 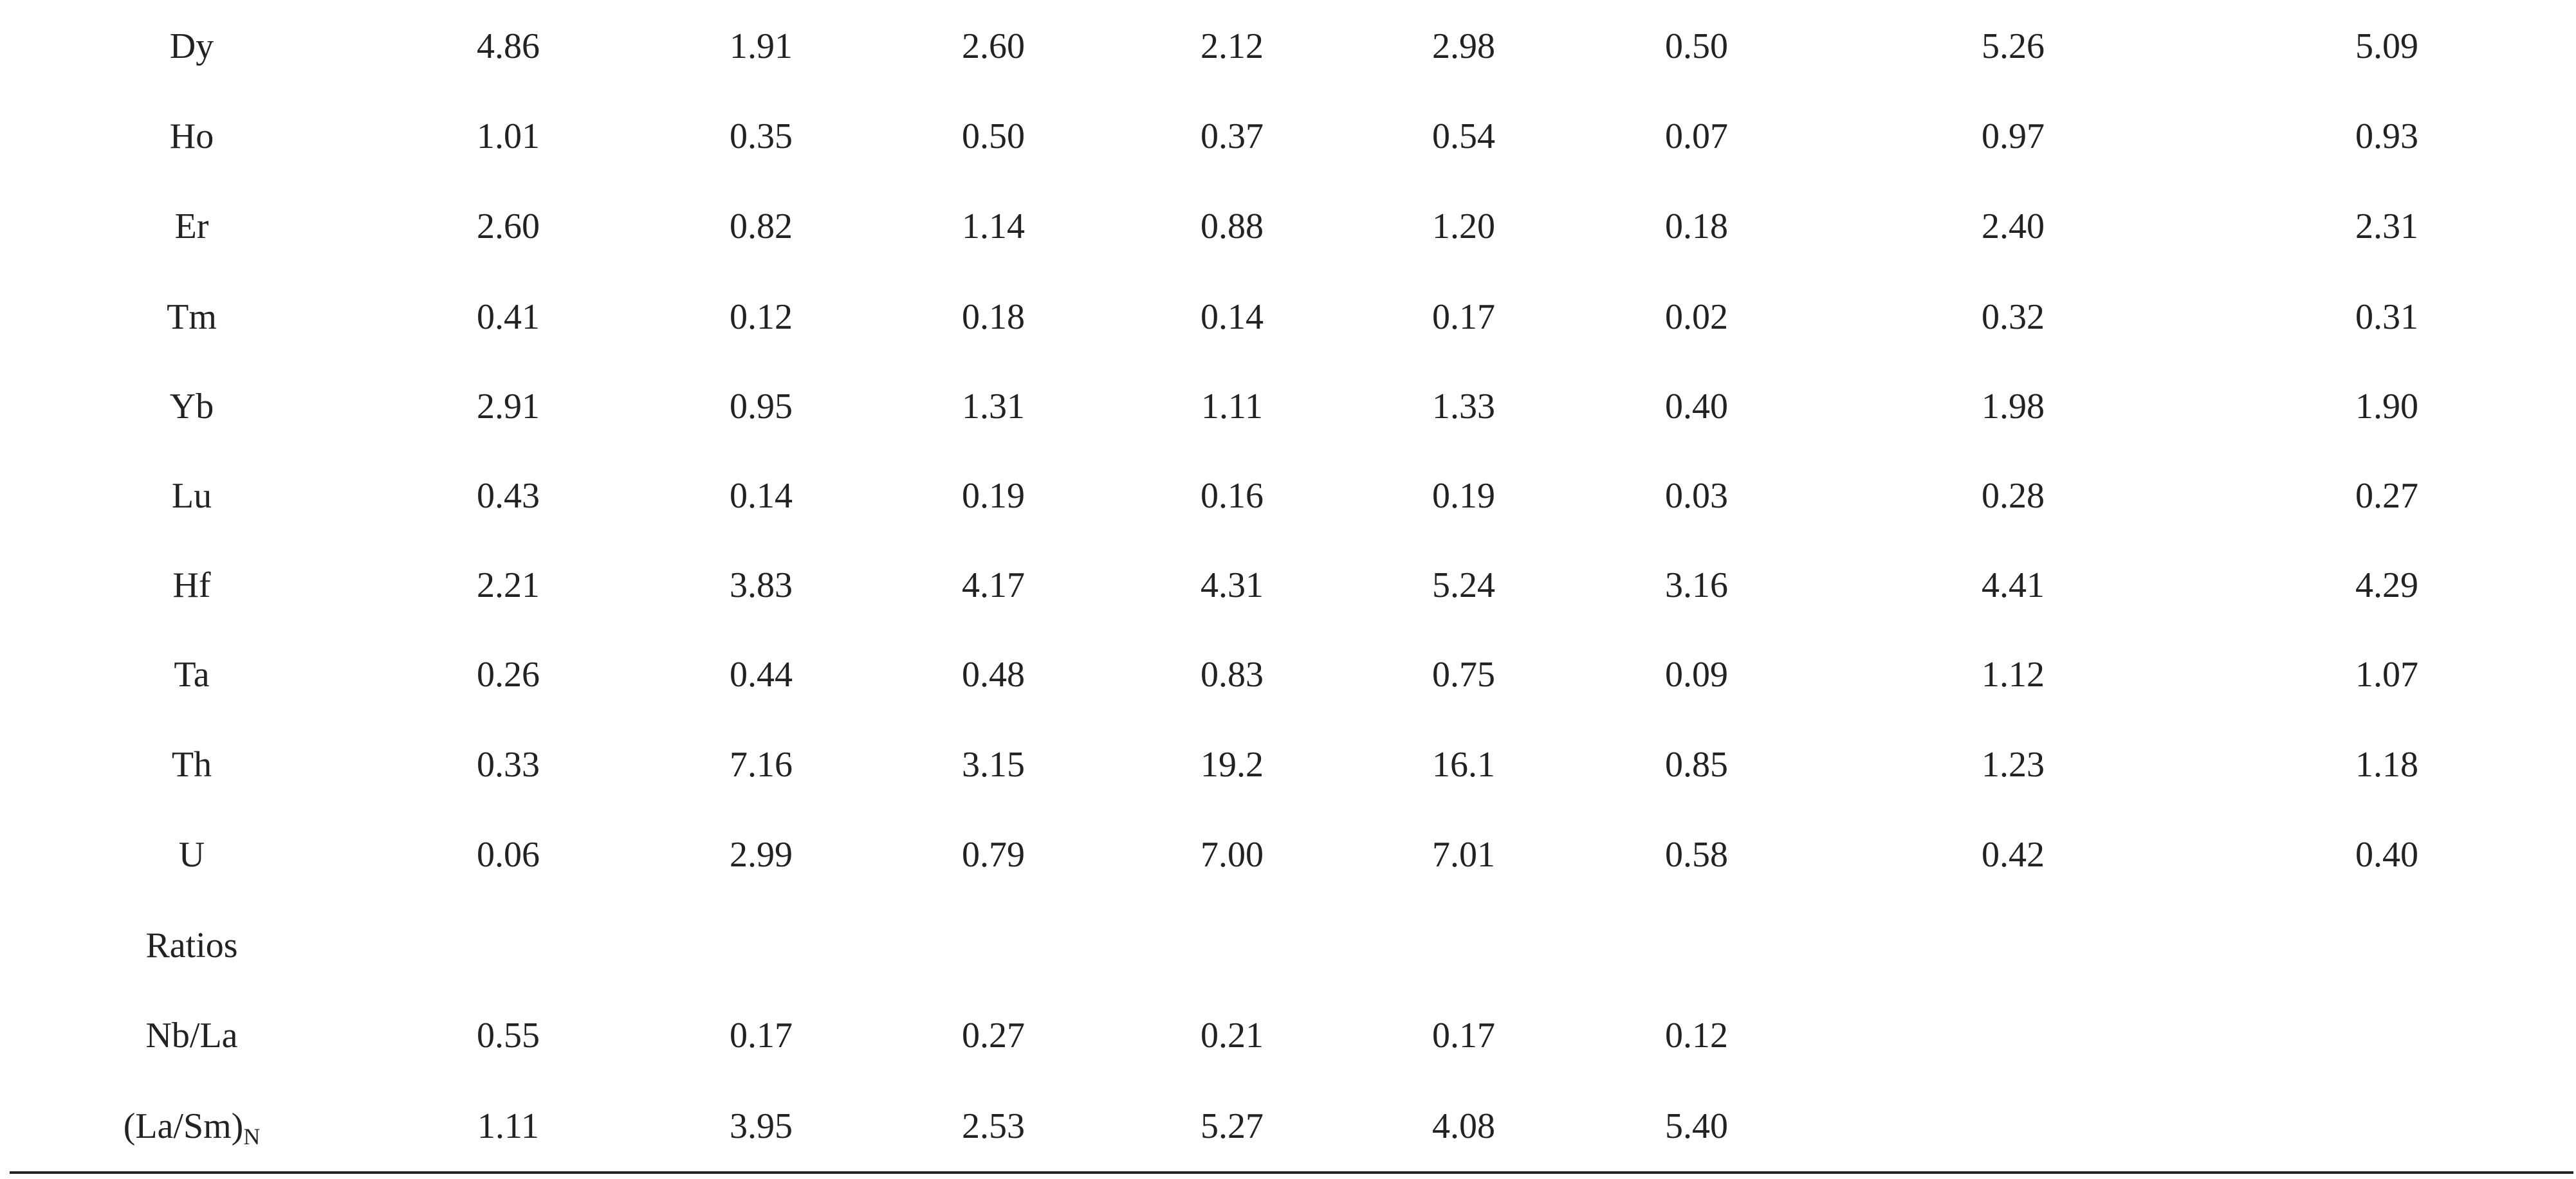 What do you see at coordinates (993, 765) in the screenshot?
I see `table-cell: 3.15` at bounding box center [993, 765].